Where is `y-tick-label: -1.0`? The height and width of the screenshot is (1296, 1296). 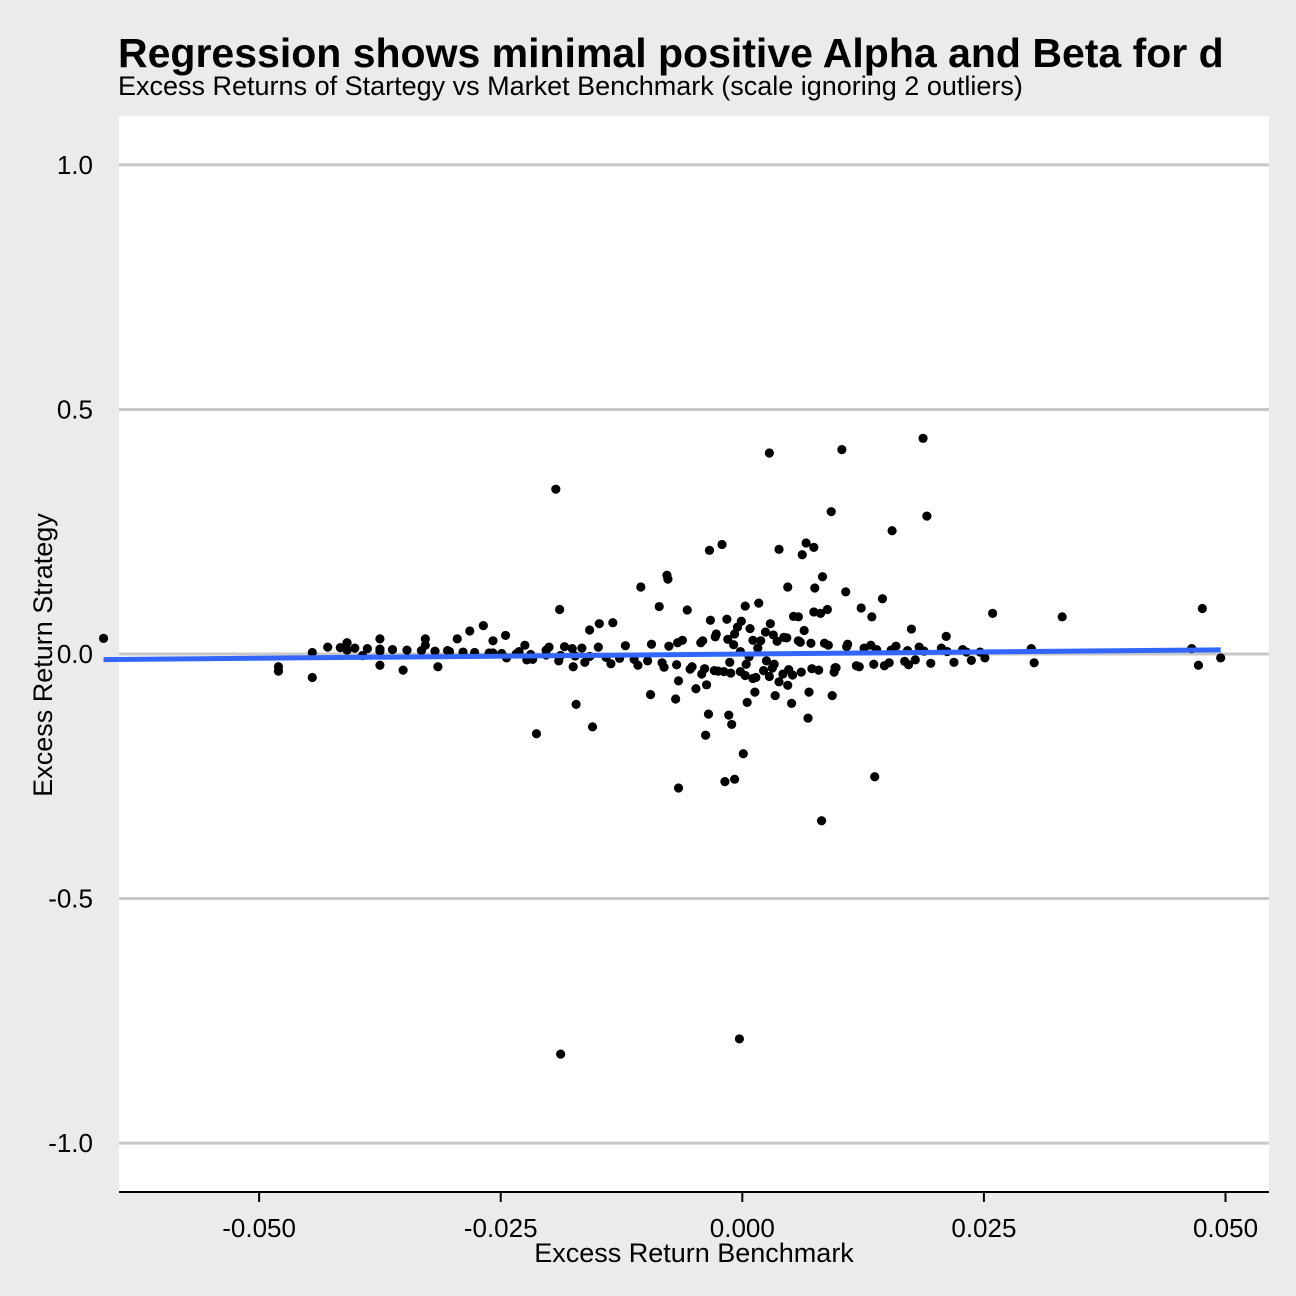
y-tick-label: -1.0 is located at coordinates (70, 1143).